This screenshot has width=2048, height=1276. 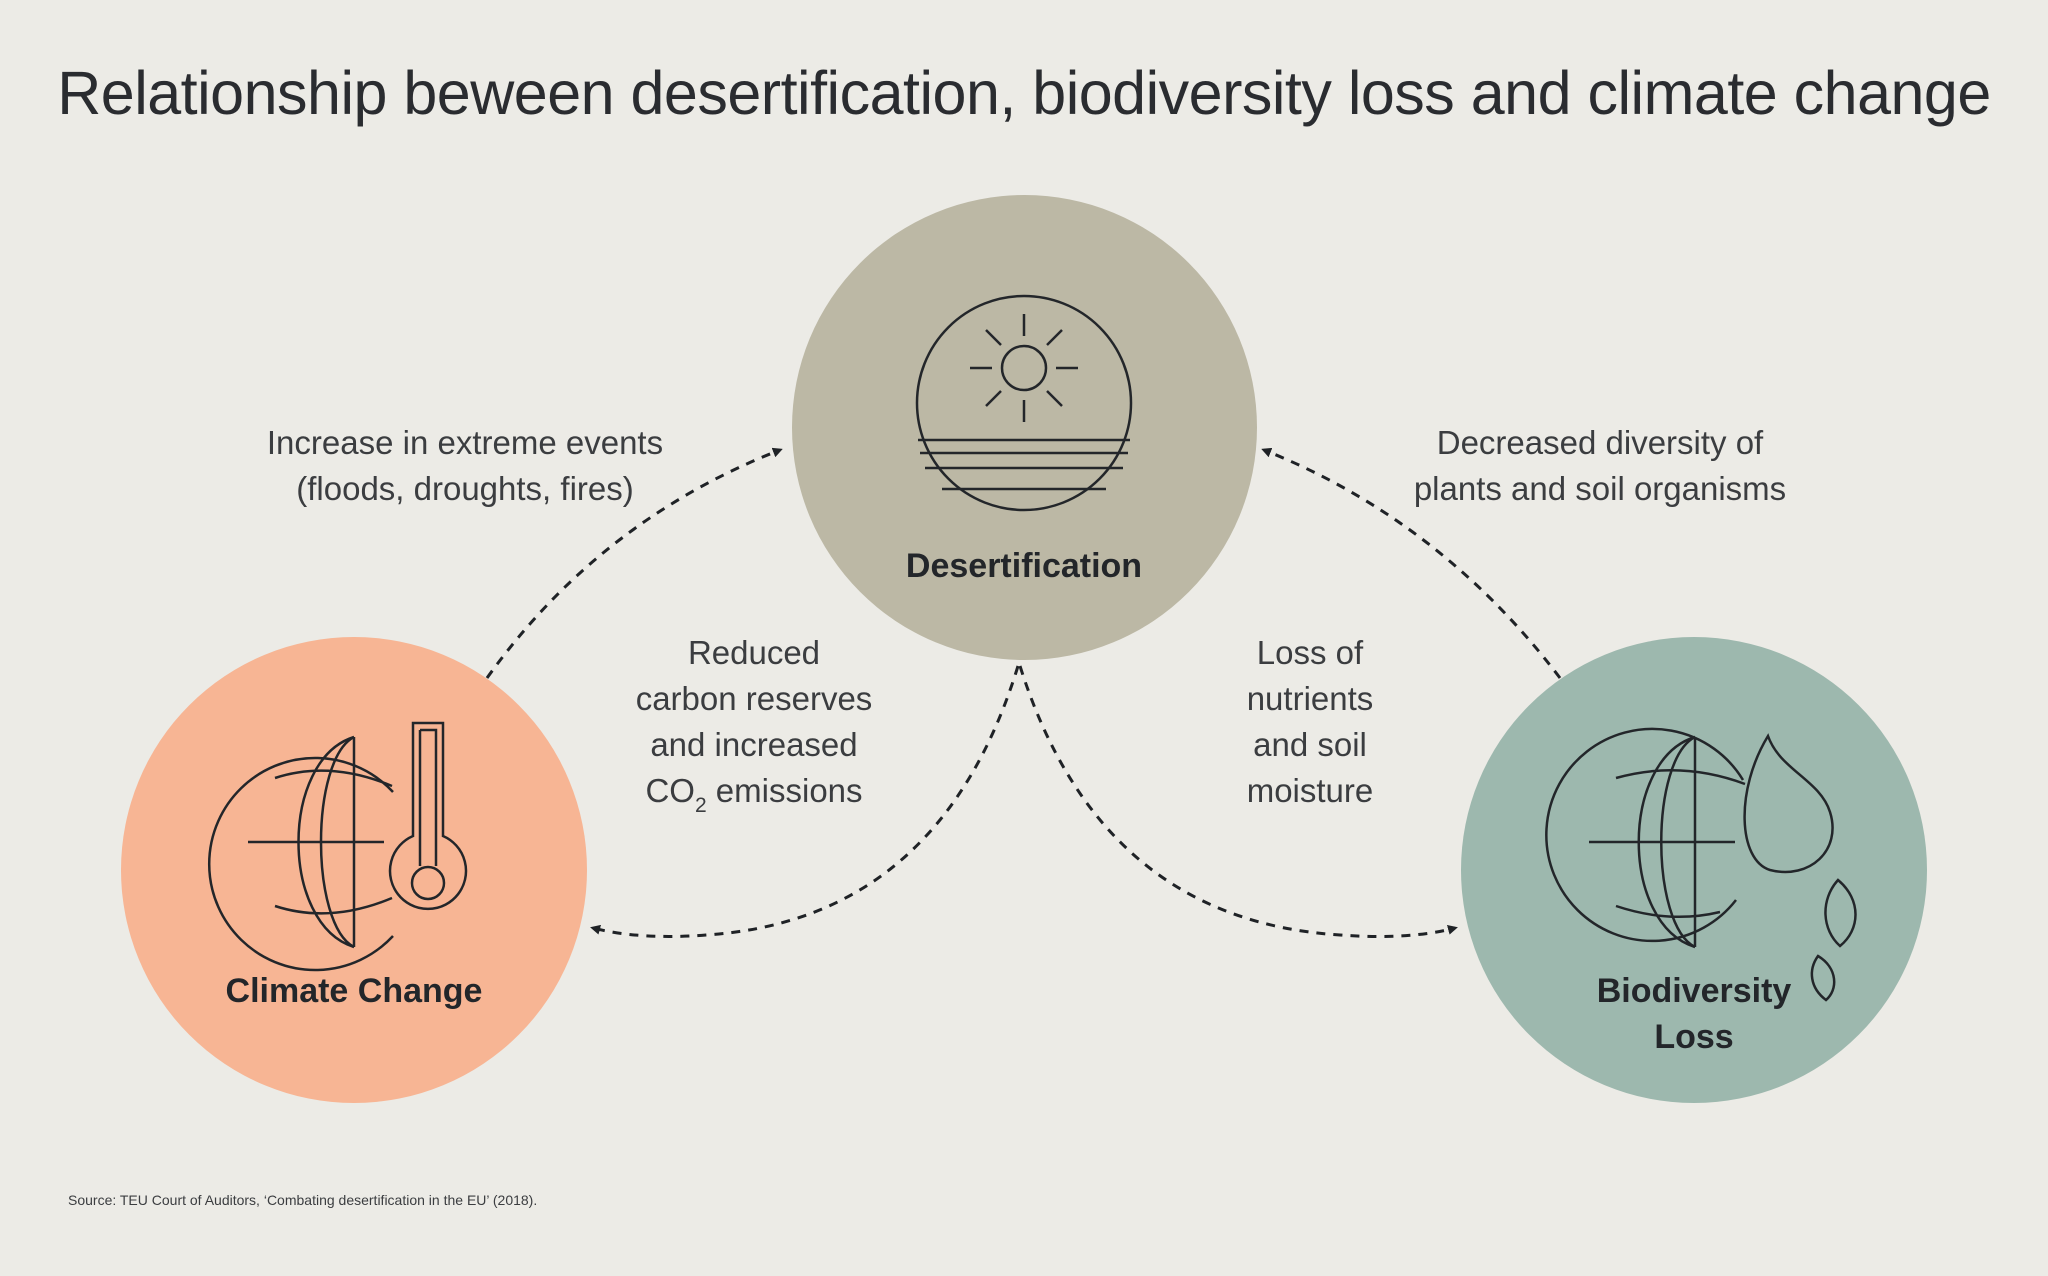 What do you see at coordinates (1310, 722) in the screenshot?
I see `edge-label-nutrients: Loss of nutrients and soil moisture` at bounding box center [1310, 722].